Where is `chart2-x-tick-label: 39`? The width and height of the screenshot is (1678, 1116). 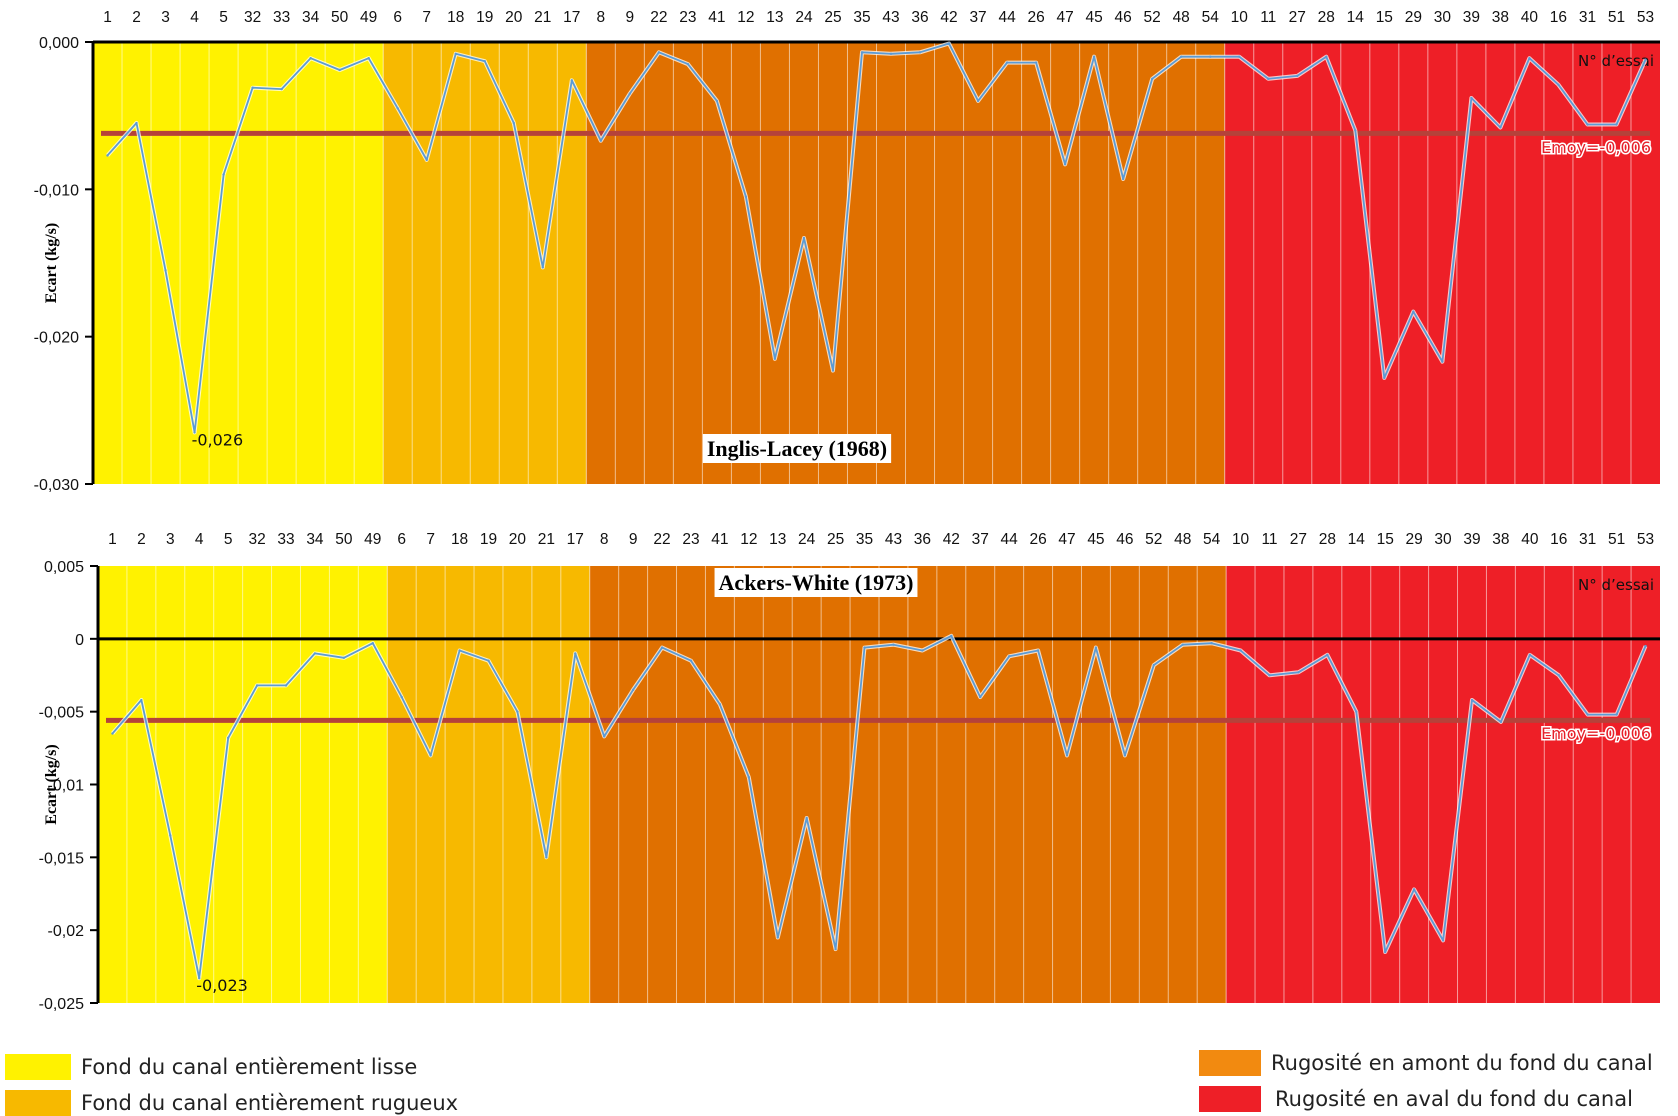
chart2-x-tick-label: 39 is located at coordinates (1471, 539).